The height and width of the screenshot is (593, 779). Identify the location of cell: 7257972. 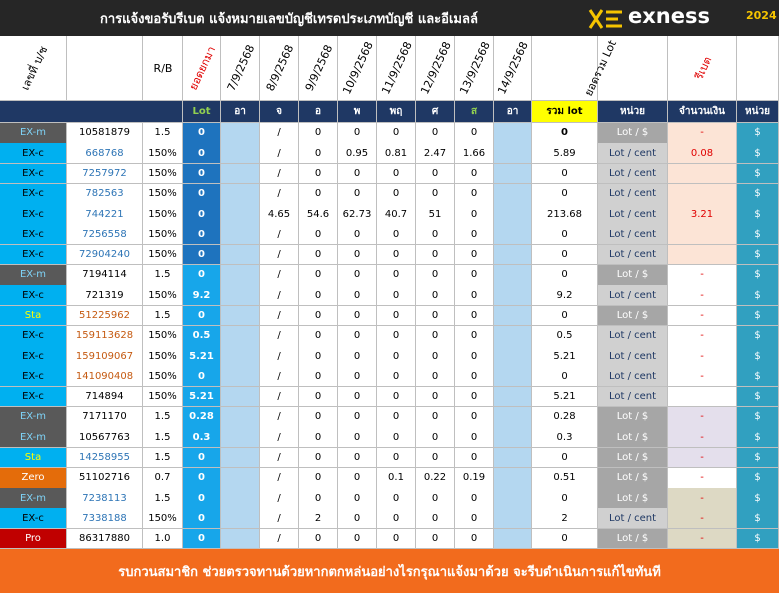
(105, 174).